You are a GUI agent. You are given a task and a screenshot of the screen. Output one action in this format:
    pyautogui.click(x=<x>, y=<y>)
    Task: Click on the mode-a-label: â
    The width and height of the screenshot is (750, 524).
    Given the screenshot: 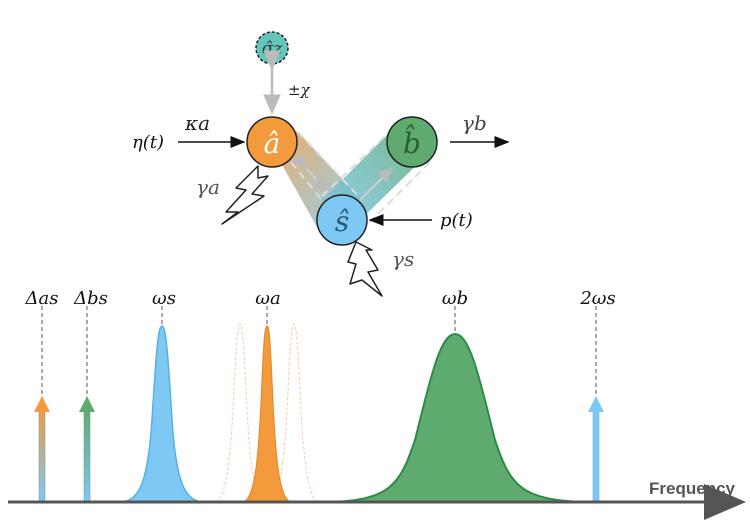 What is the action you would take?
    pyautogui.click(x=272, y=143)
    